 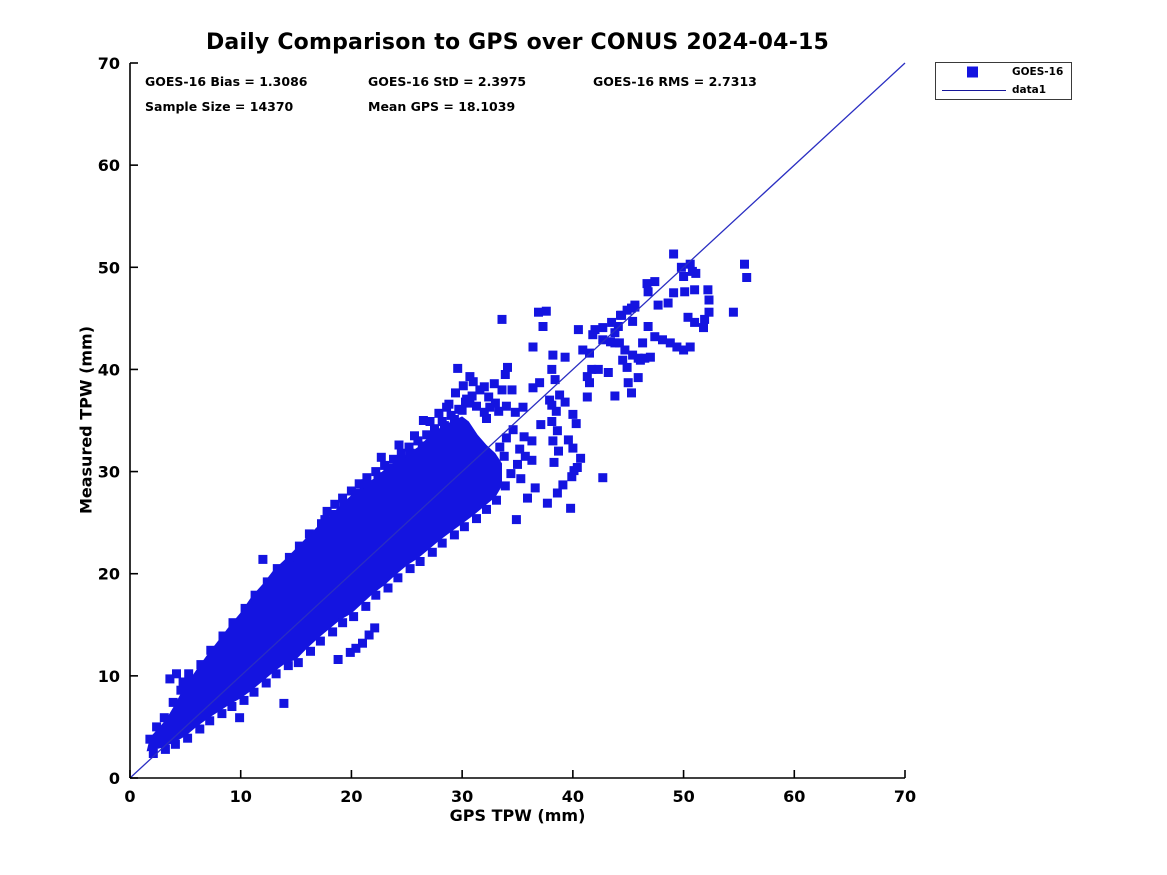 I want to click on legend-label-goes16: GOES-16, so click(x=1038, y=72).